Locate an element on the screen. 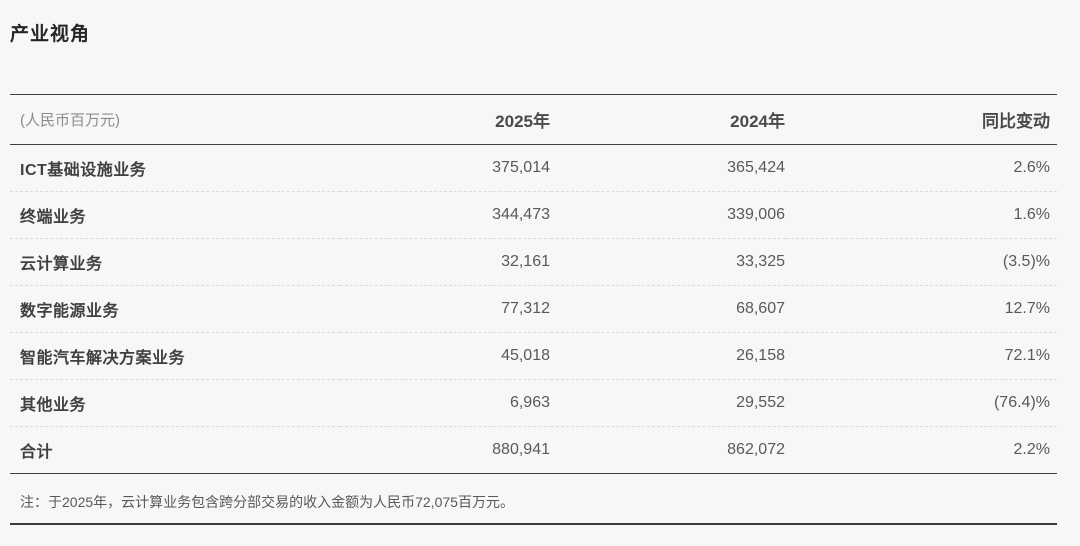  value-2025: 45,018 is located at coordinates (525, 355).